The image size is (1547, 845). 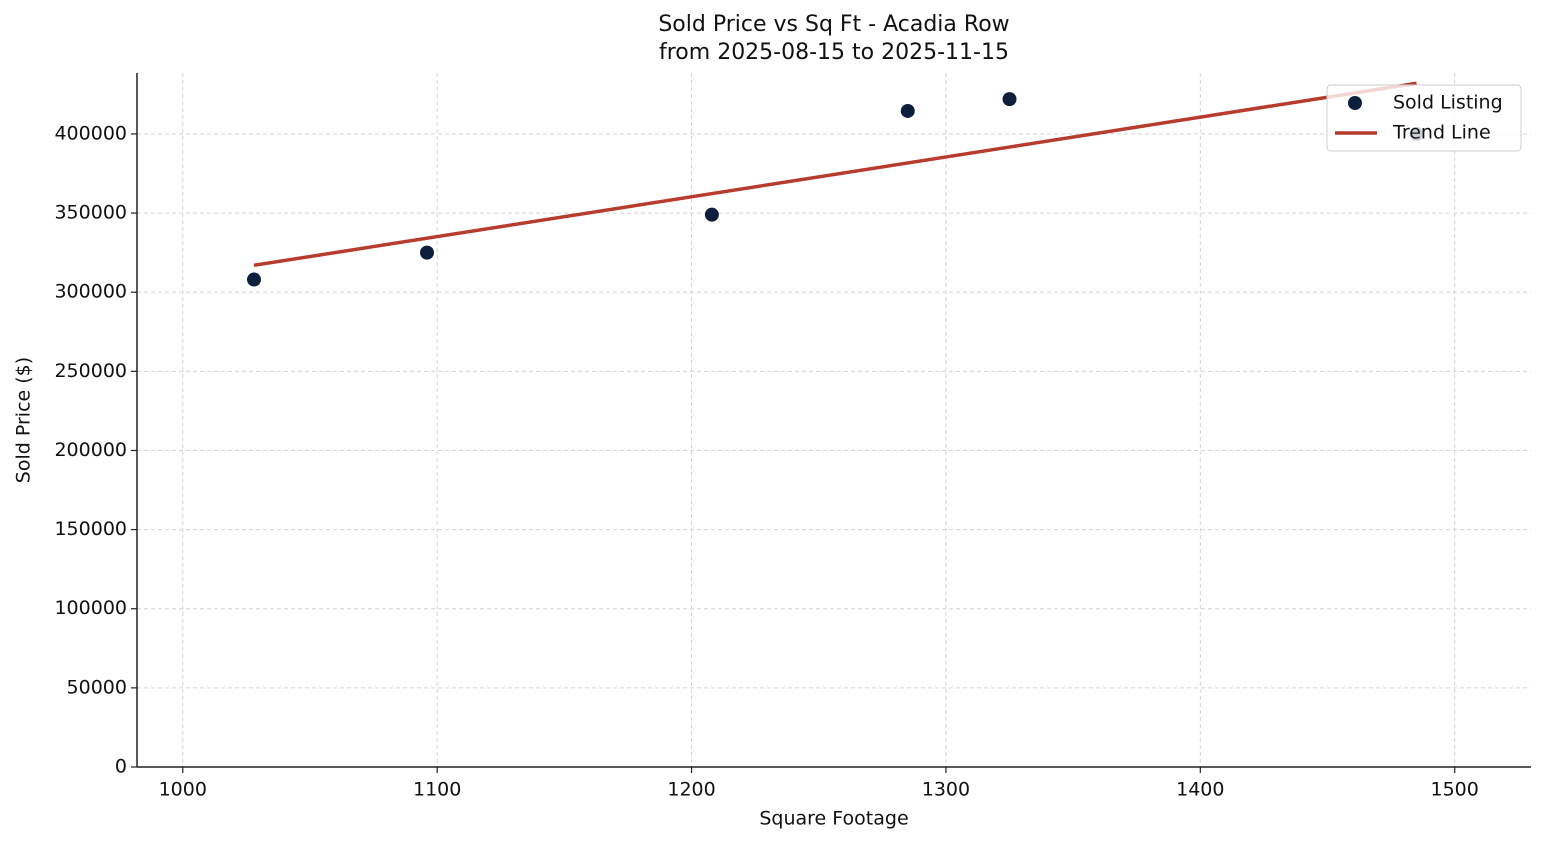 What do you see at coordinates (97, 687) in the screenshot?
I see `y-tick-label: 50000` at bounding box center [97, 687].